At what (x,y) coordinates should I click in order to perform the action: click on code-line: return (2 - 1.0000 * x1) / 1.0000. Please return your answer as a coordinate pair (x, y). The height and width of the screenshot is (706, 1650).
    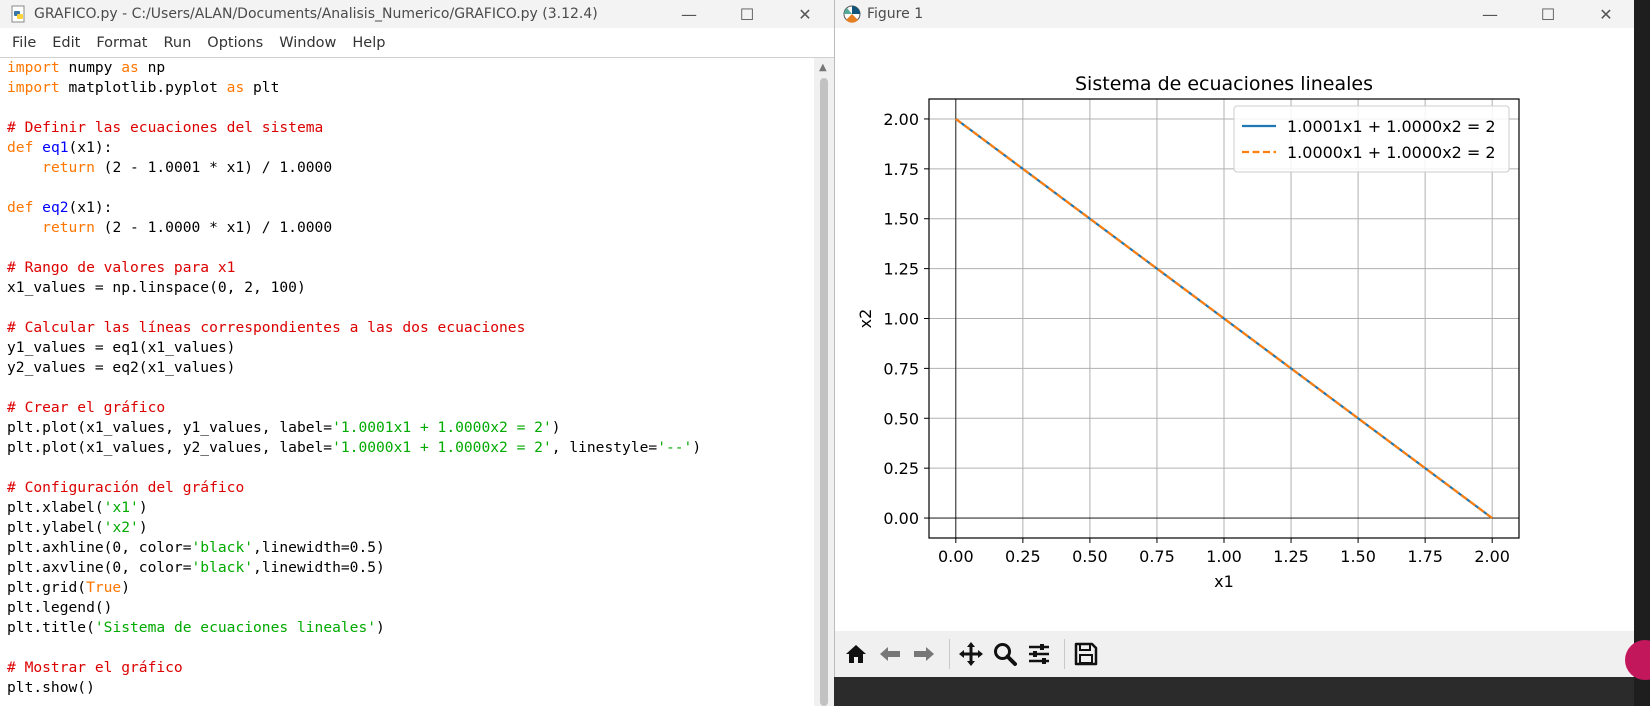
    Looking at the image, I should click on (407, 228).